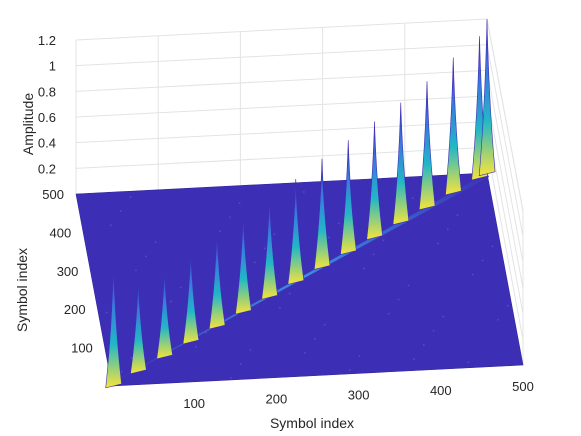 The image size is (581, 436). Describe the element at coordinates (47, 143) in the screenshot. I see `z-tick-label: 0.4` at that location.